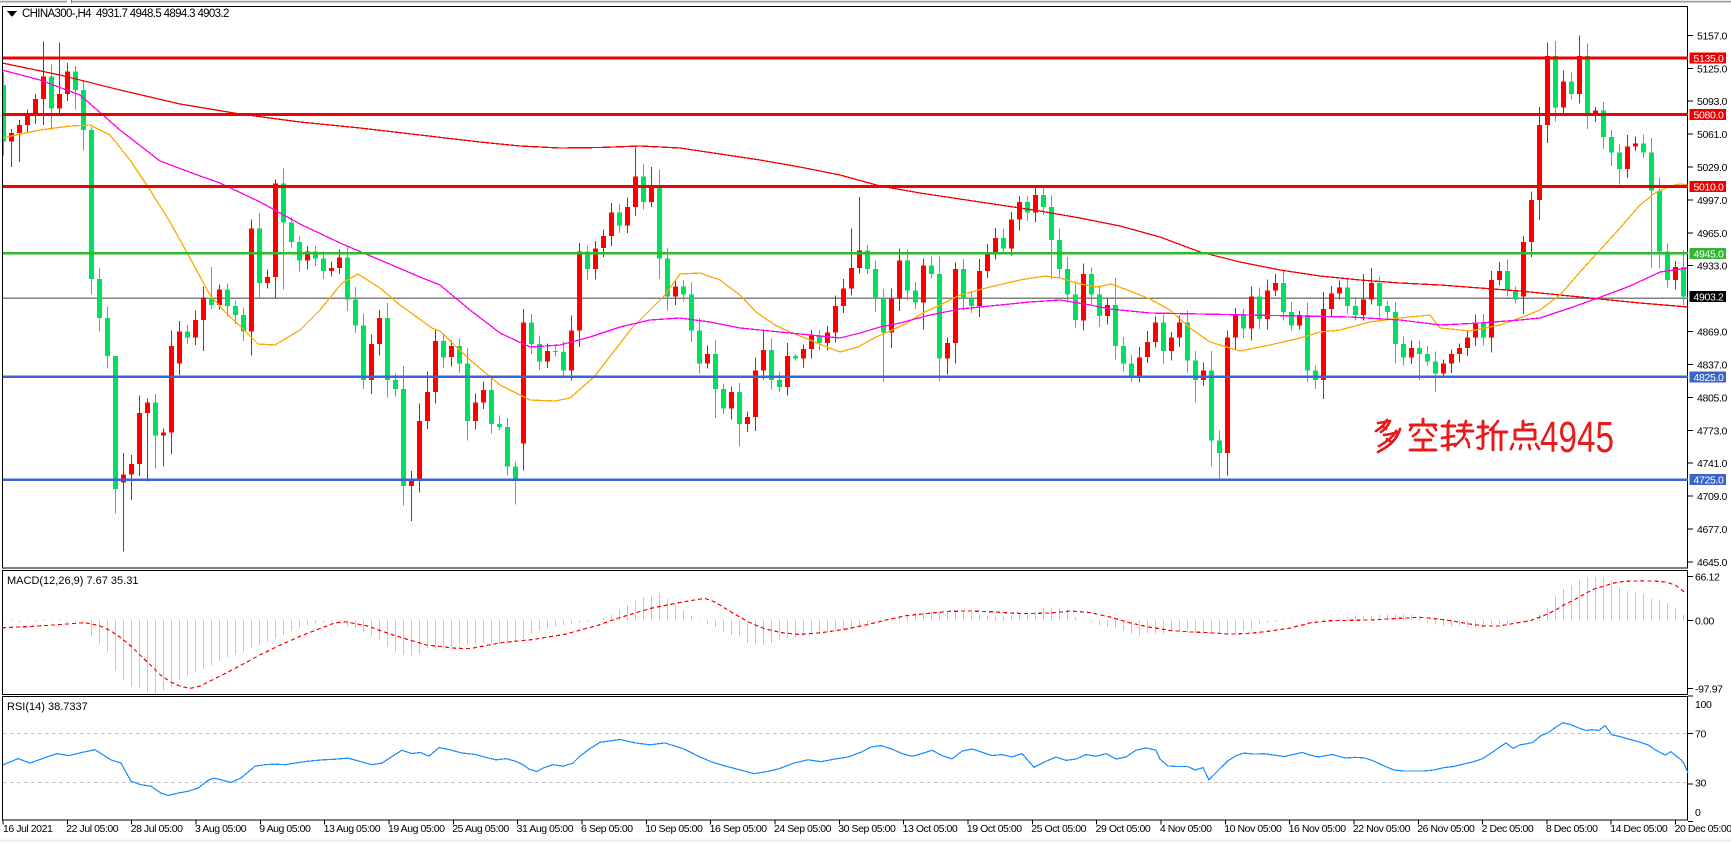 This screenshot has width=1731, height=847. What do you see at coordinates (1712, 36) in the screenshot?
I see `svg-text: 5157.0` at bounding box center [1712, 36].